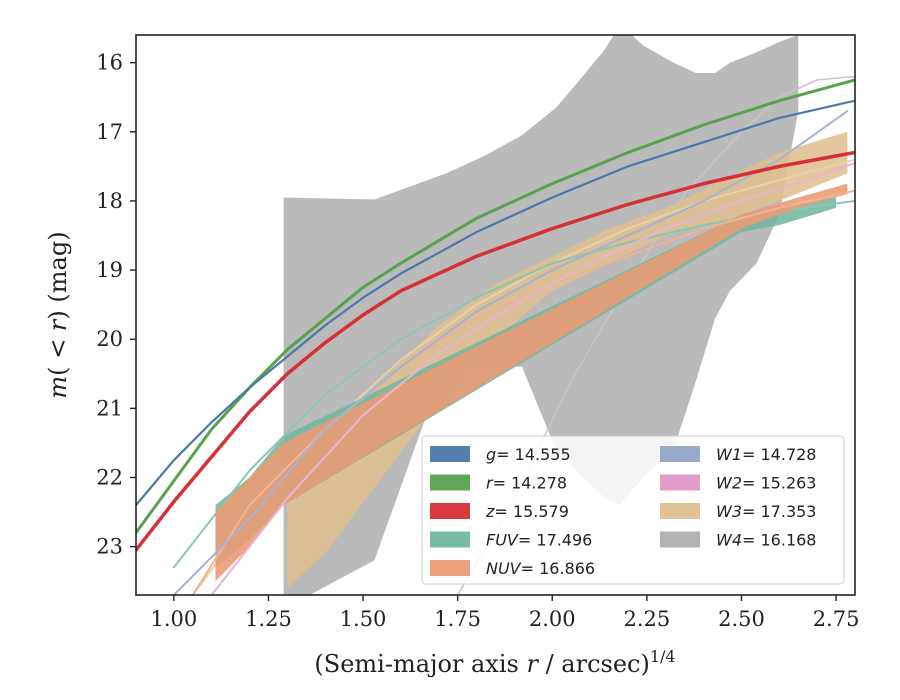 The width and height of the screenshot is (900, 700). What do you see at coordinates (450, 539) in the screenshot?
I see `legend-swatch-fuv` at bounding box center [450, 539].